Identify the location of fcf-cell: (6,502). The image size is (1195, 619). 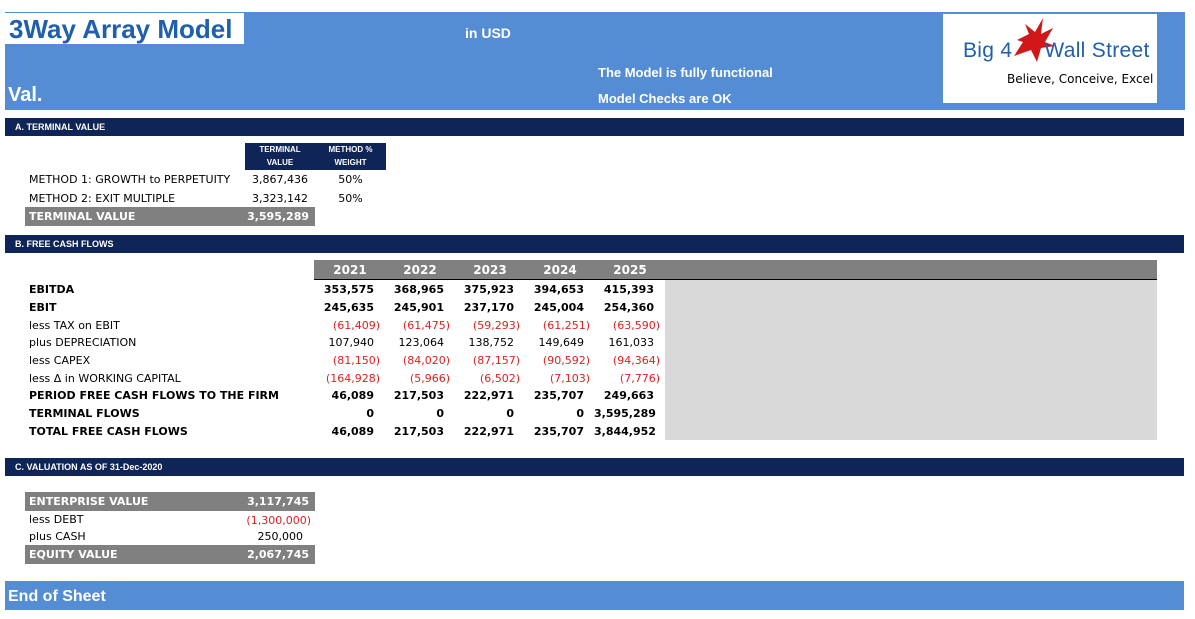
(499, 378).